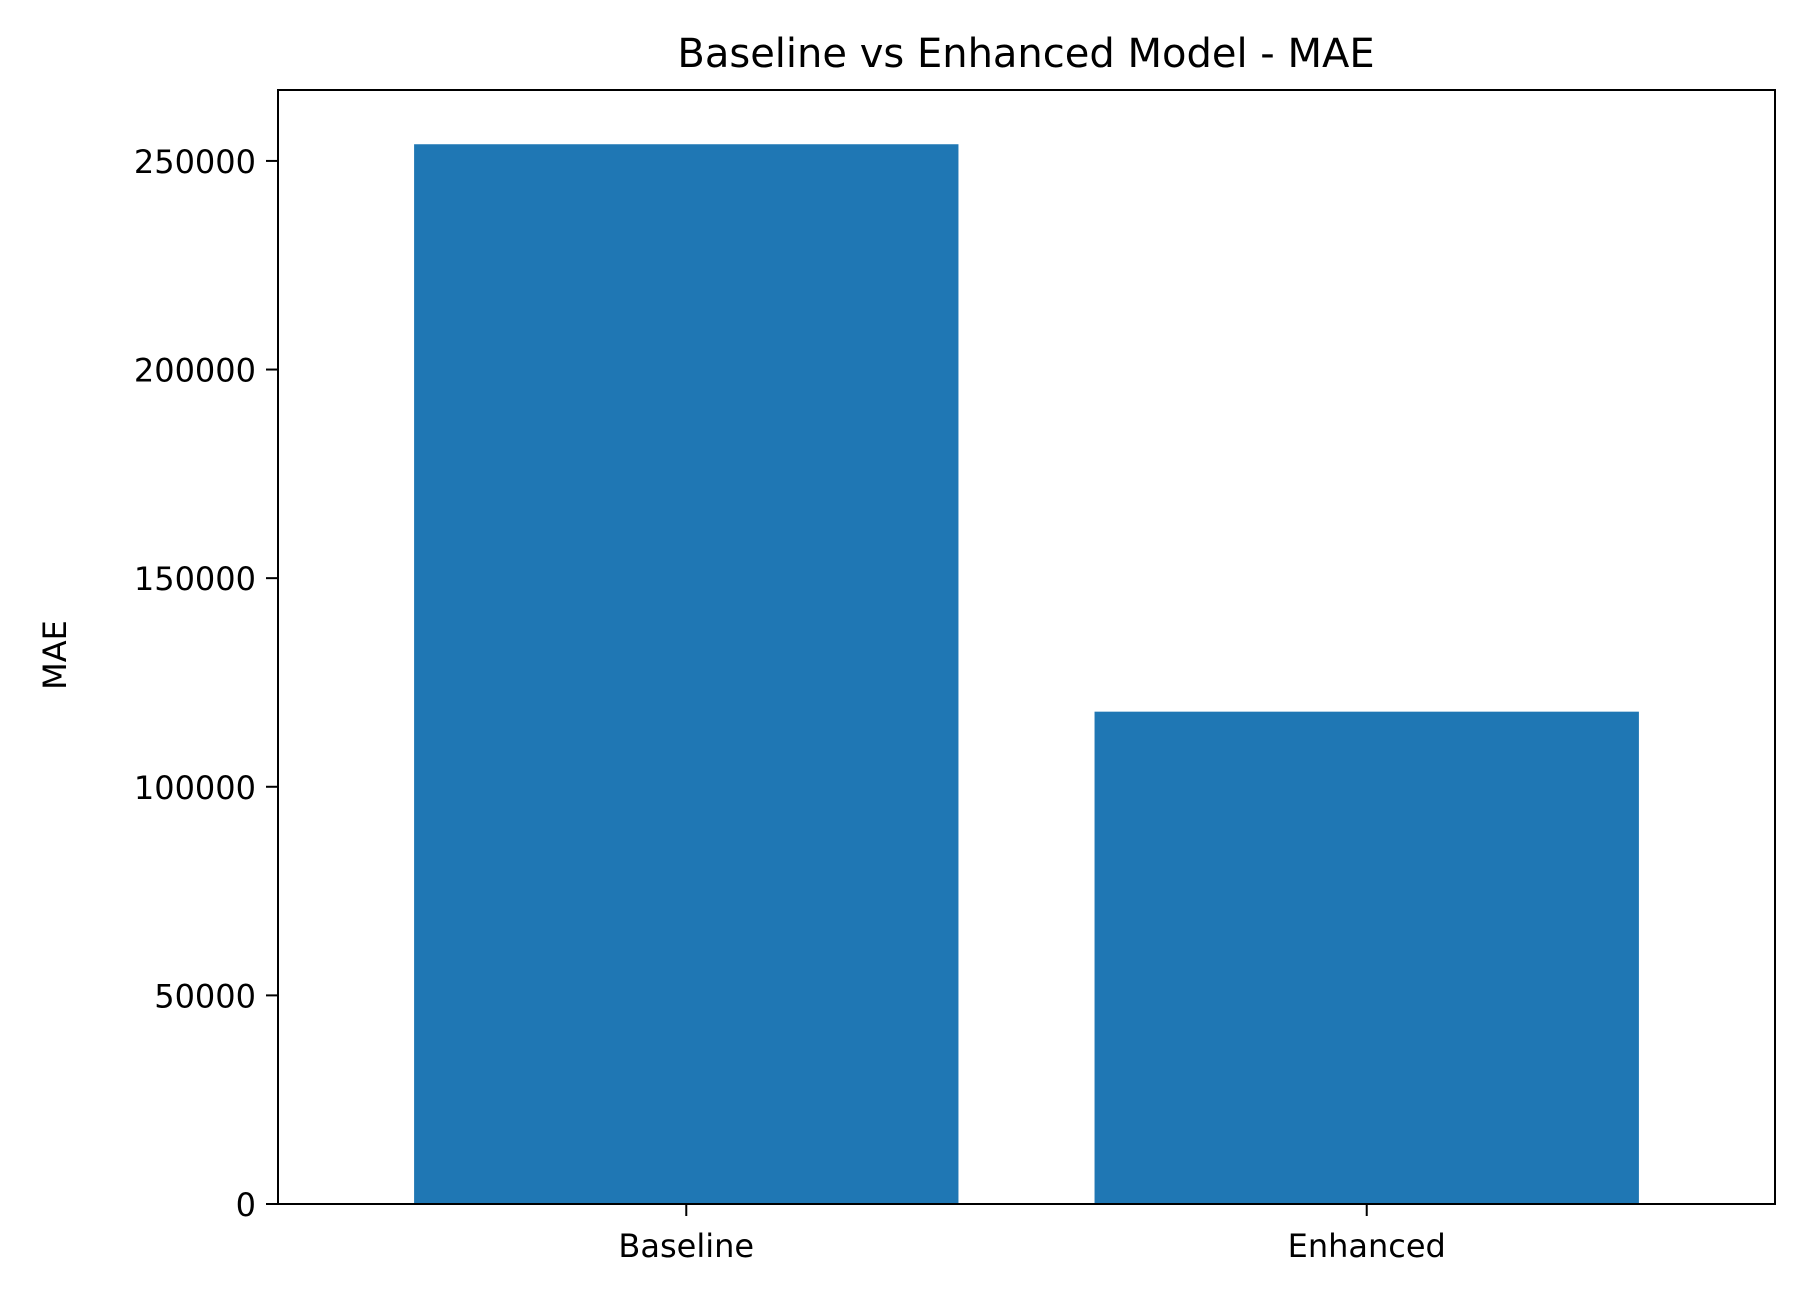  I want to click on x-axis: Baseline Enhanced, so click(1032, 1234).